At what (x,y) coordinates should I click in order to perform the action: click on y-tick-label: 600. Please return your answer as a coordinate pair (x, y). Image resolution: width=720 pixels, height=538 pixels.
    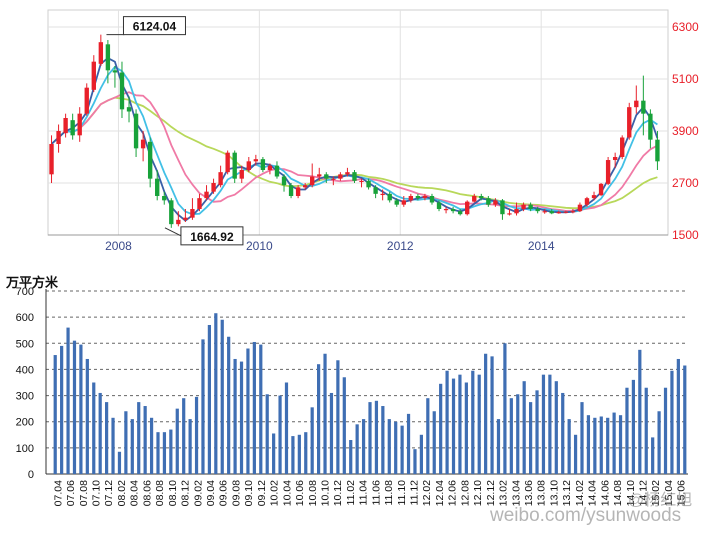
    Looking at the image, I should click on (25, 318).